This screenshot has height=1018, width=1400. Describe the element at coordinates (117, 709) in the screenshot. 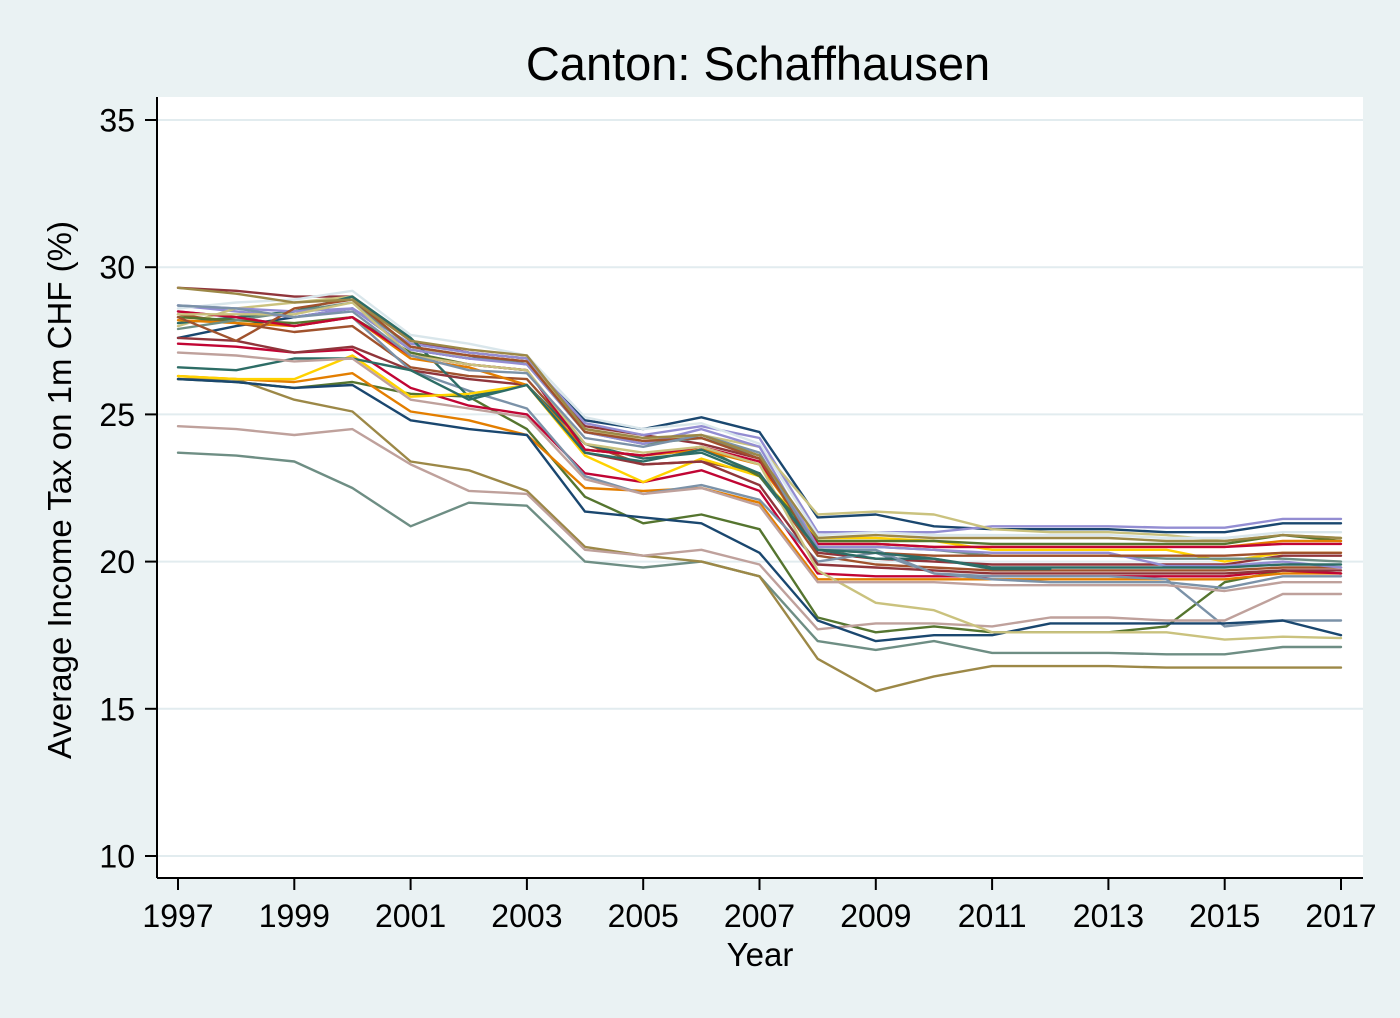

I see `y-tick-label: 15` at that location.